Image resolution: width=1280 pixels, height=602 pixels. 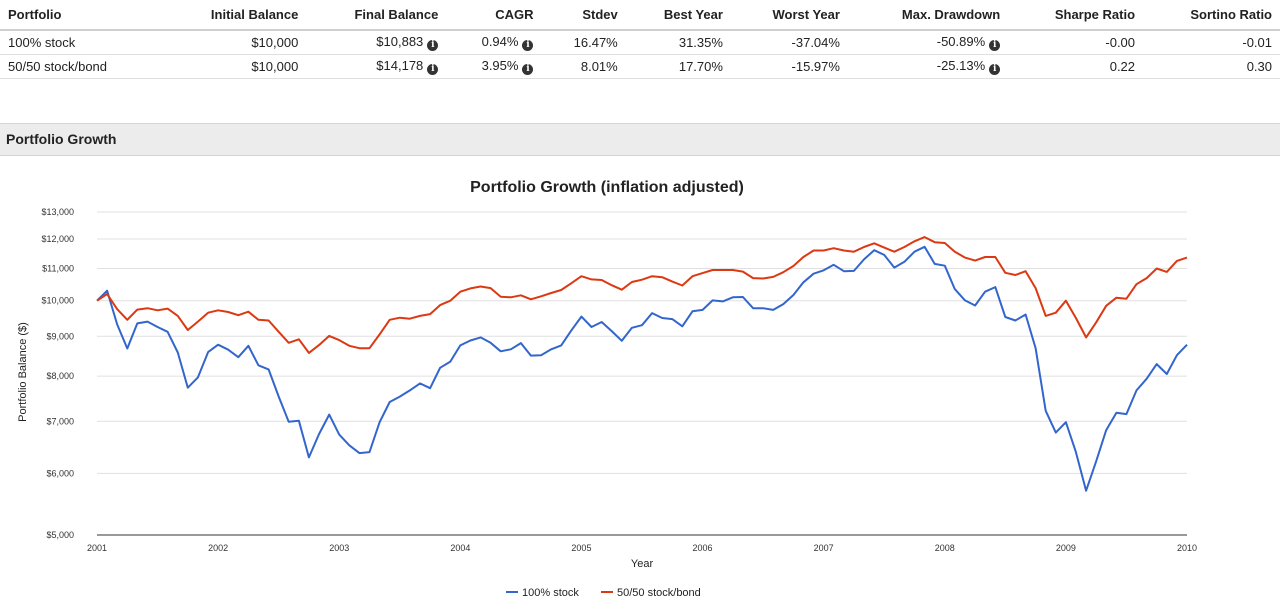 I want to click on cell-final: $14,178 i, so click(x=376, y=66).